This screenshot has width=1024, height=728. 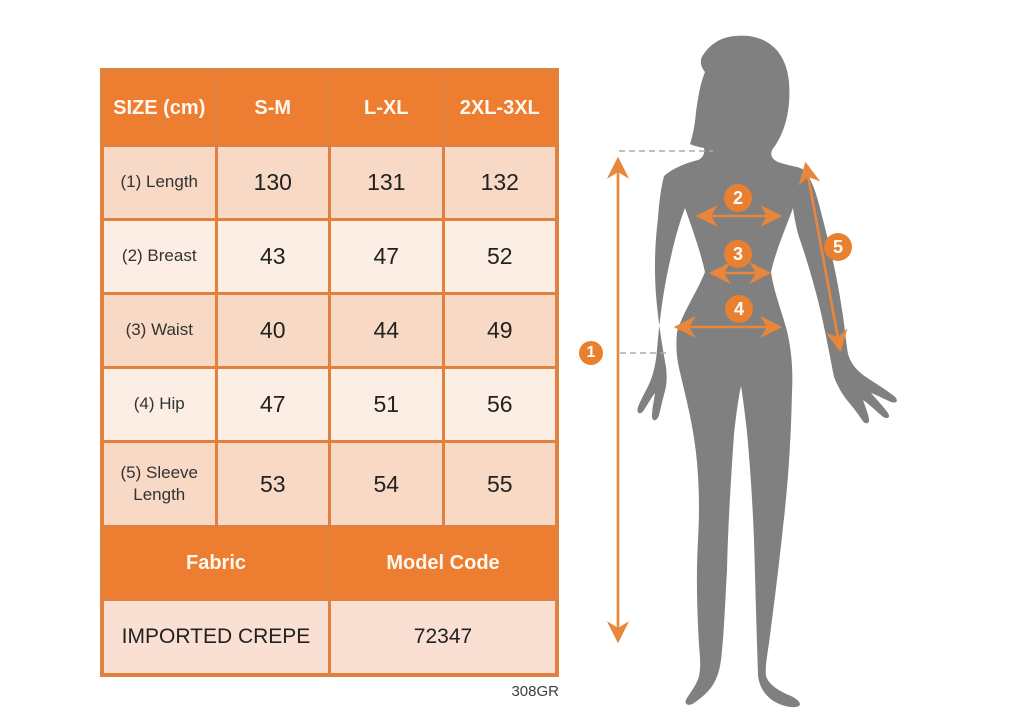 What do you see at coordinates (499, 404) in the screenshot?
I see `cell-hip-2xl-3xl: 56` at bounding box center [499, 404].